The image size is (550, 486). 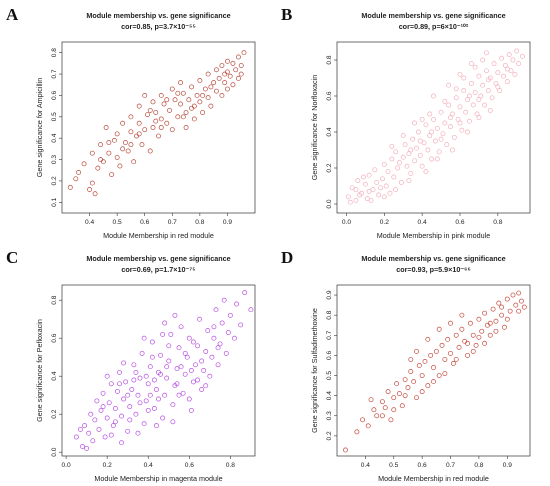 I want to click on x-axis-label: Module Membership in red module, so click(x=433, y=478).